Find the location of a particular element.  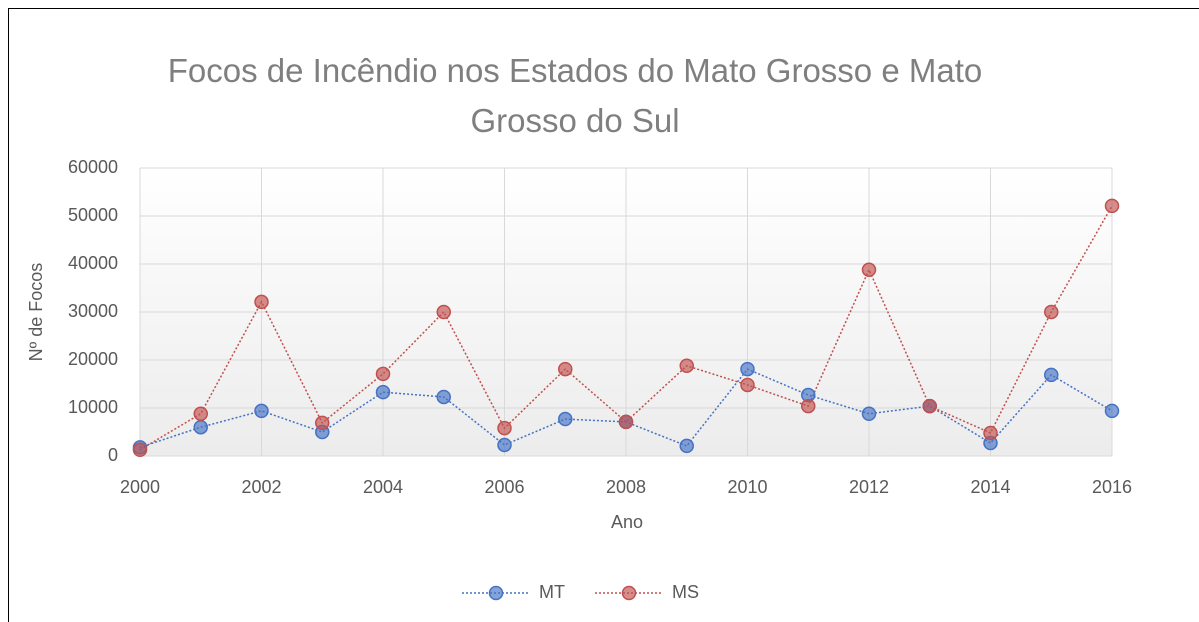

y-tick-label: 20000 is located at coordinates (93, 359).